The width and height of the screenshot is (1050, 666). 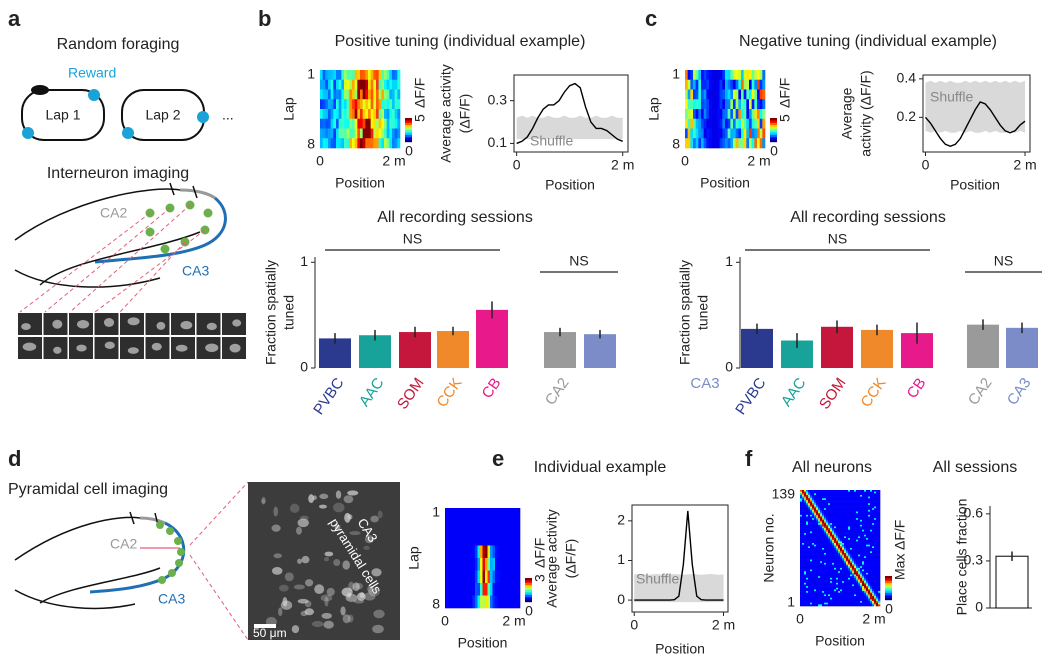 What do you see at coordinates (263, 501) in the screenshot?
I see `texture` at bounding box center [263, 501].